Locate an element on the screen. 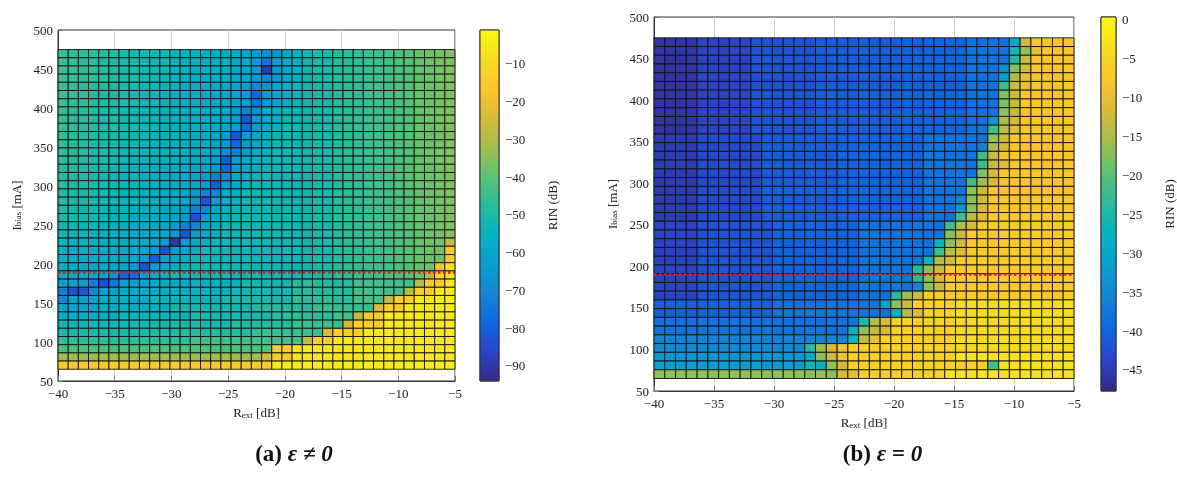  color-bar-label: −80 is located at coordinates (515, 328).